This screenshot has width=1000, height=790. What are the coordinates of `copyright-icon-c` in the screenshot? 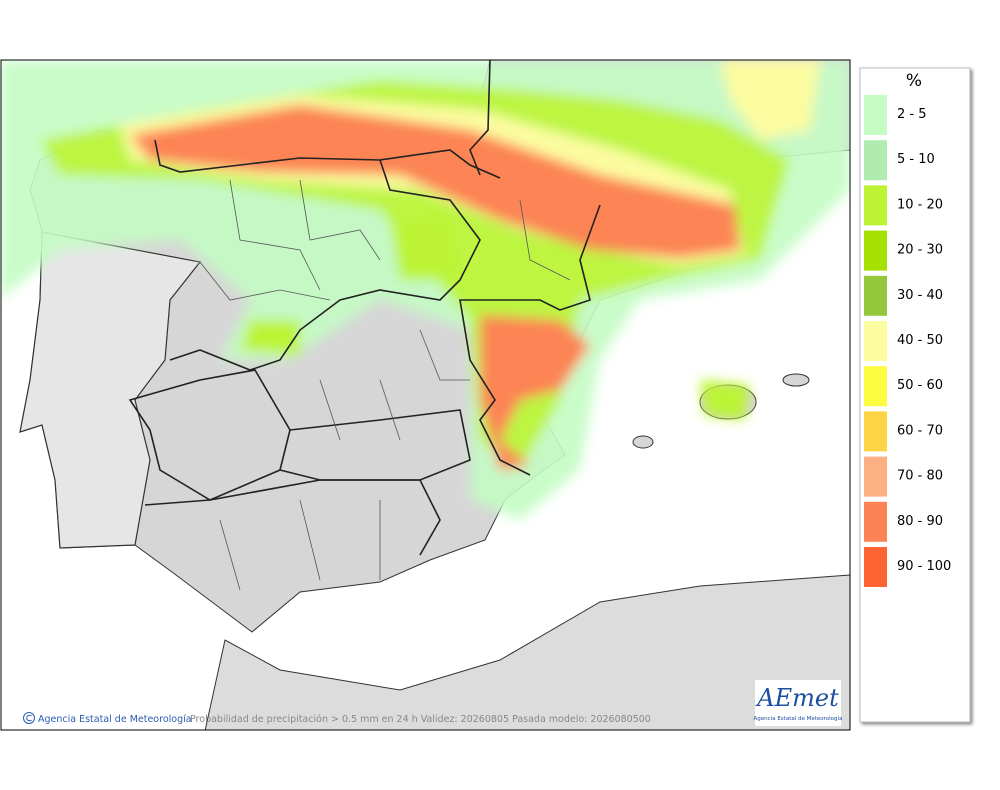 It's located at (29, 718).